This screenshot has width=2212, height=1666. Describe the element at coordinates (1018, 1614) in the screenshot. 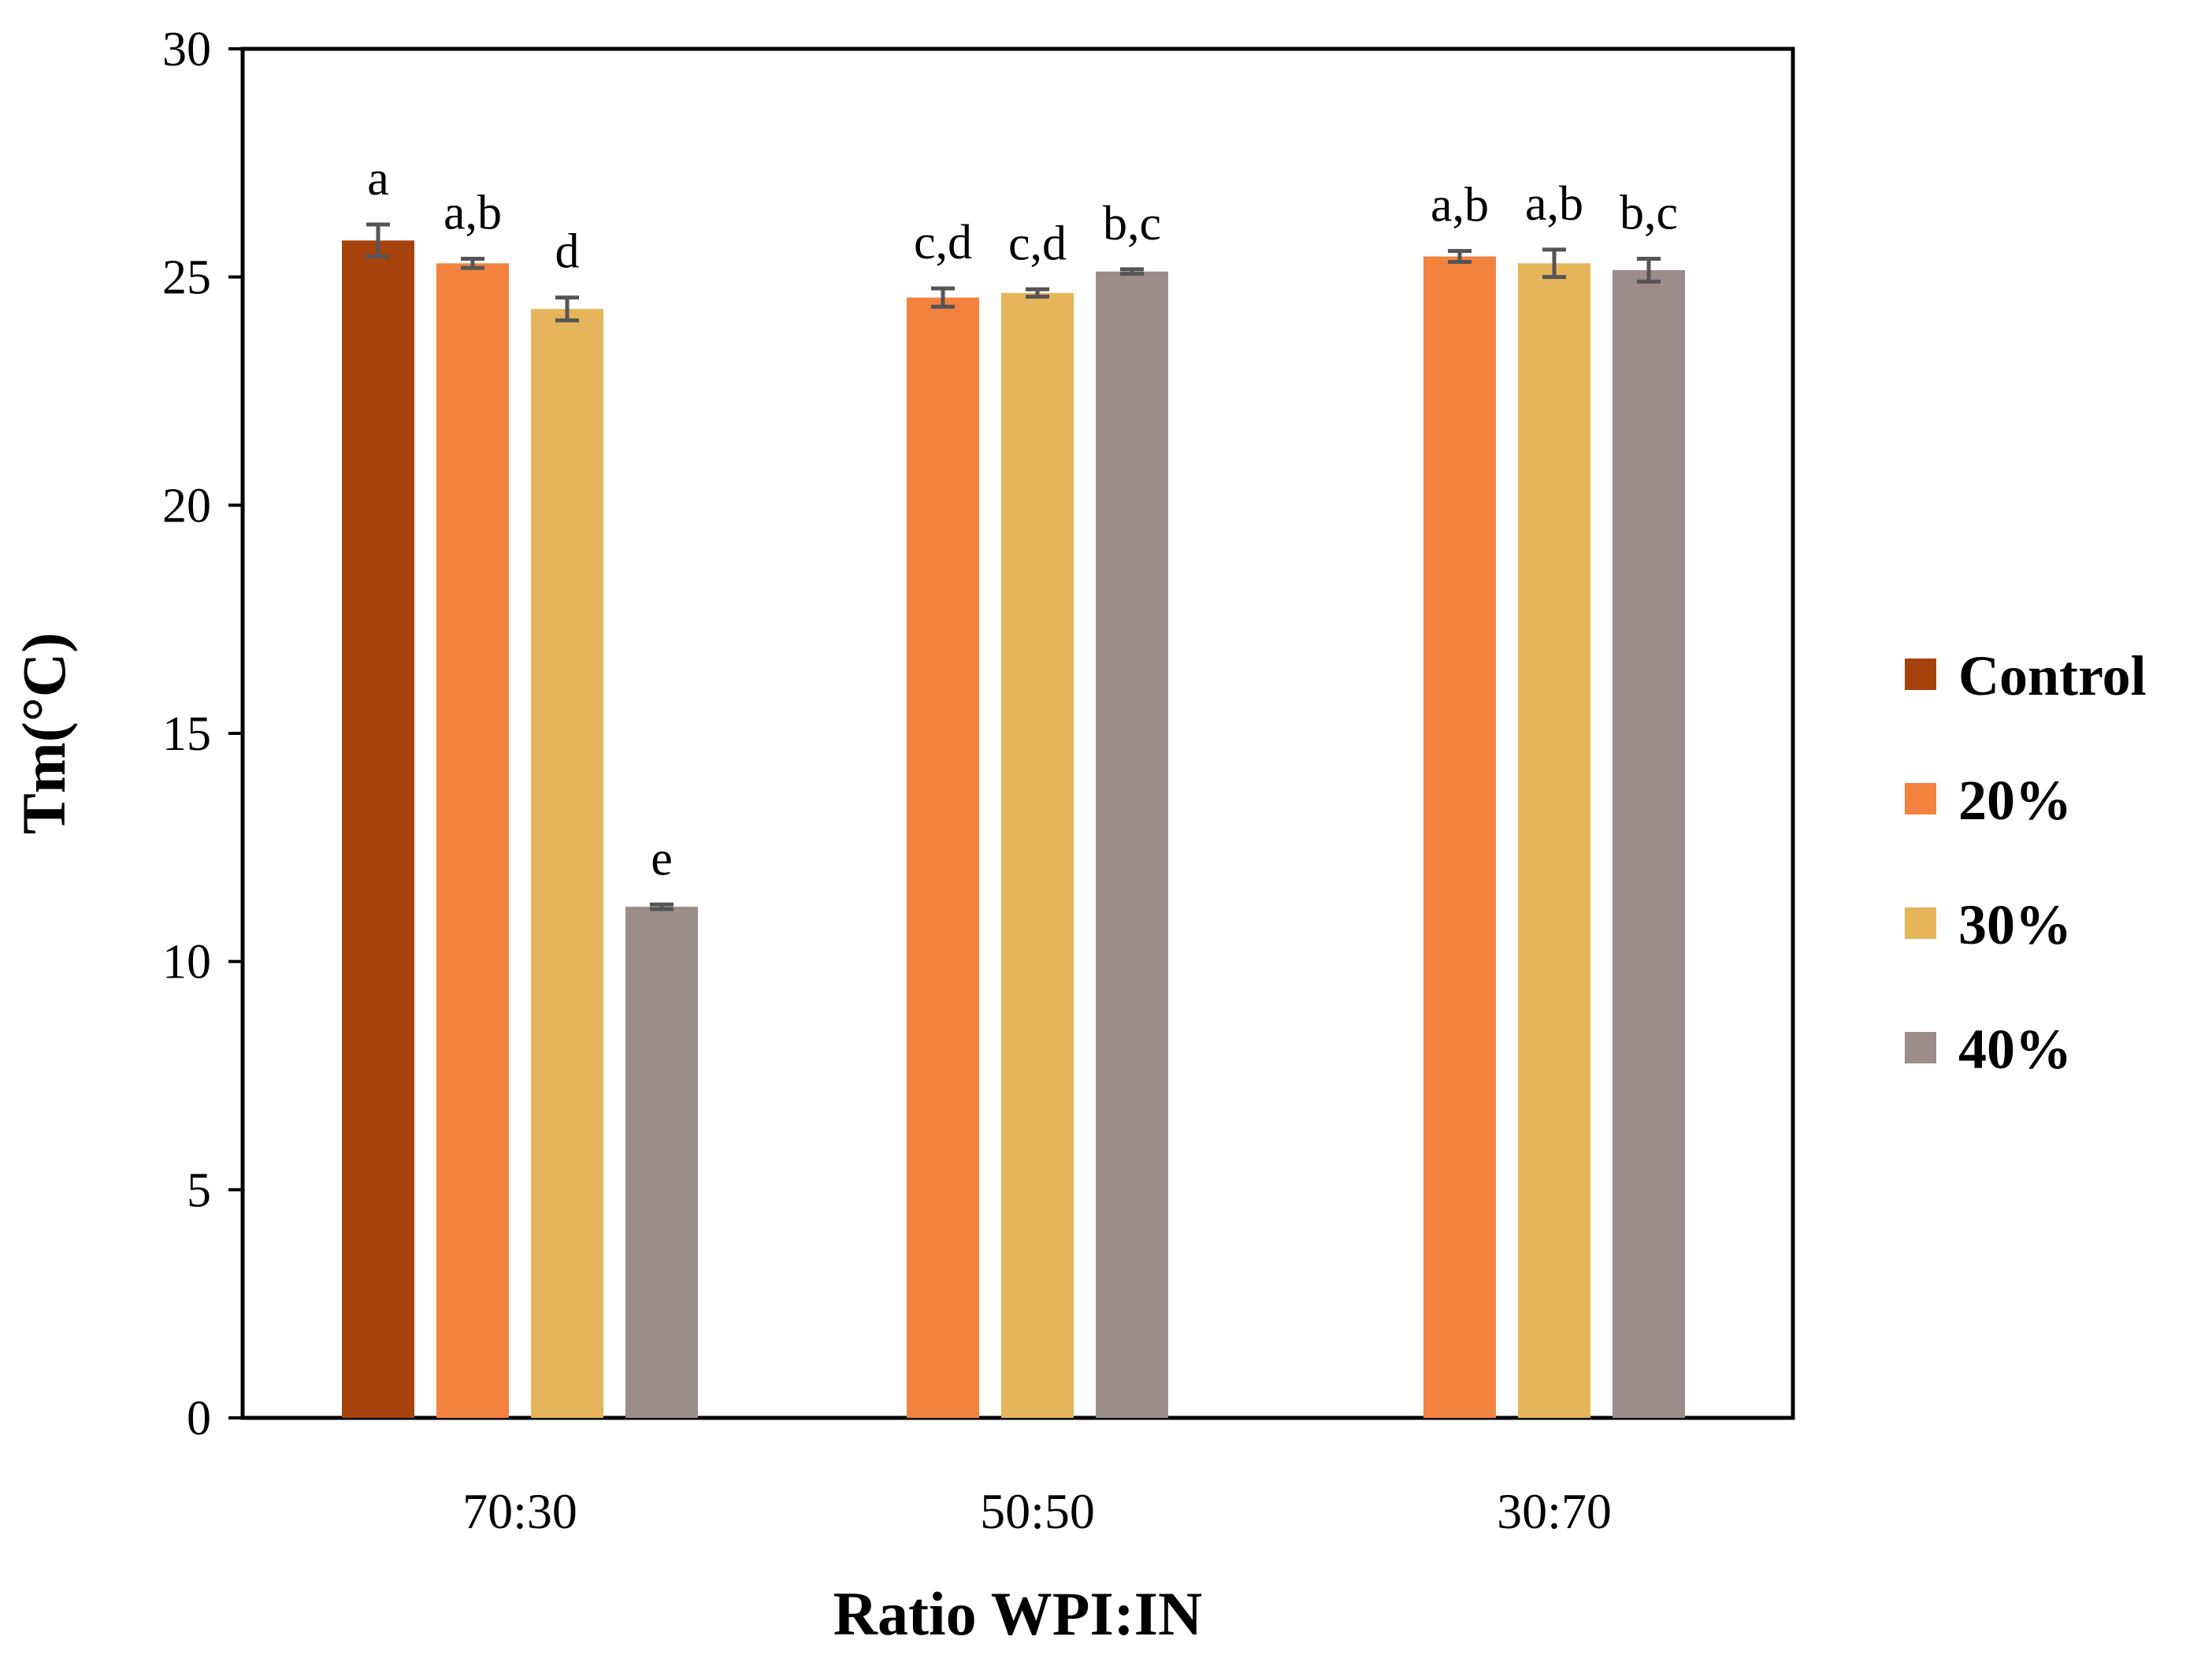

I see `x-axis-title: Ratio WPI:IN` at that location.